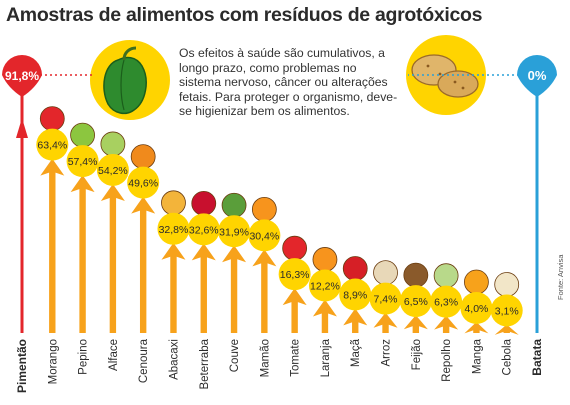 The image size is (570, 405). What do you see at coordinates (235, 355) in the screenshot?
I see `category-label: Couve` at bounding box center [235, 355].